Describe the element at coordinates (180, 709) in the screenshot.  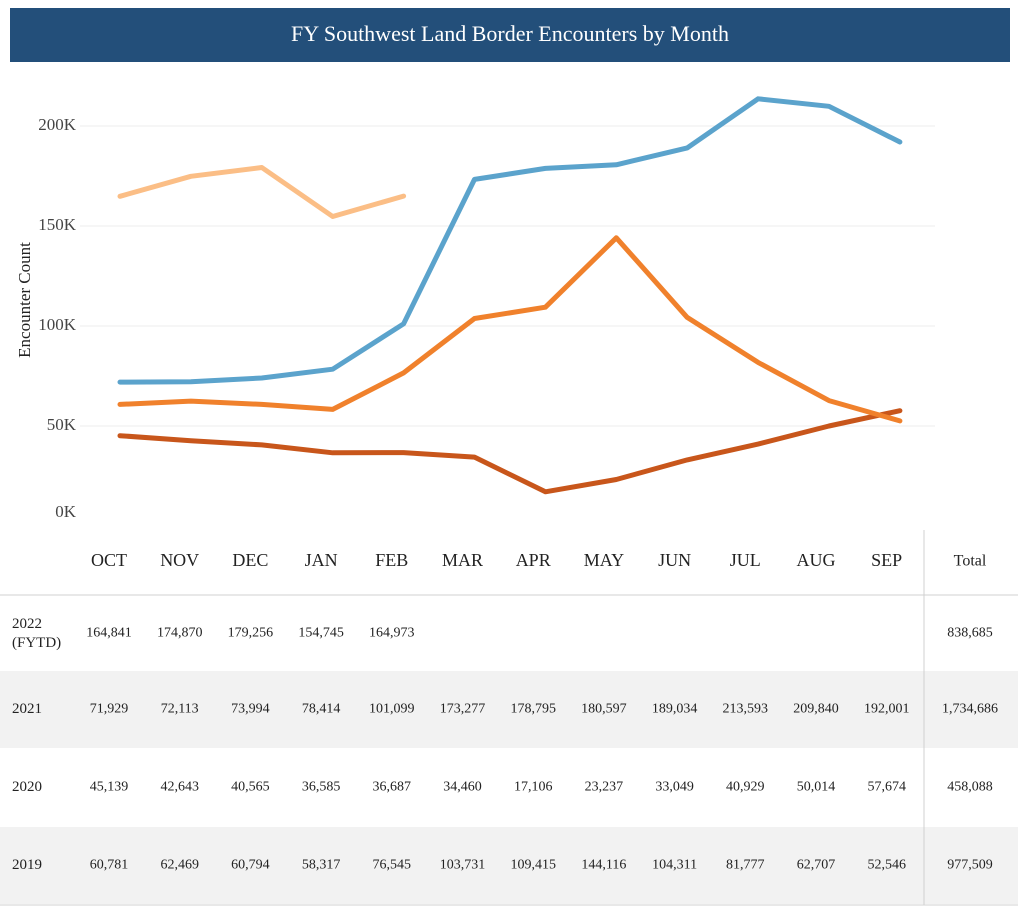
I see `table-cell: 72,113` at that location.